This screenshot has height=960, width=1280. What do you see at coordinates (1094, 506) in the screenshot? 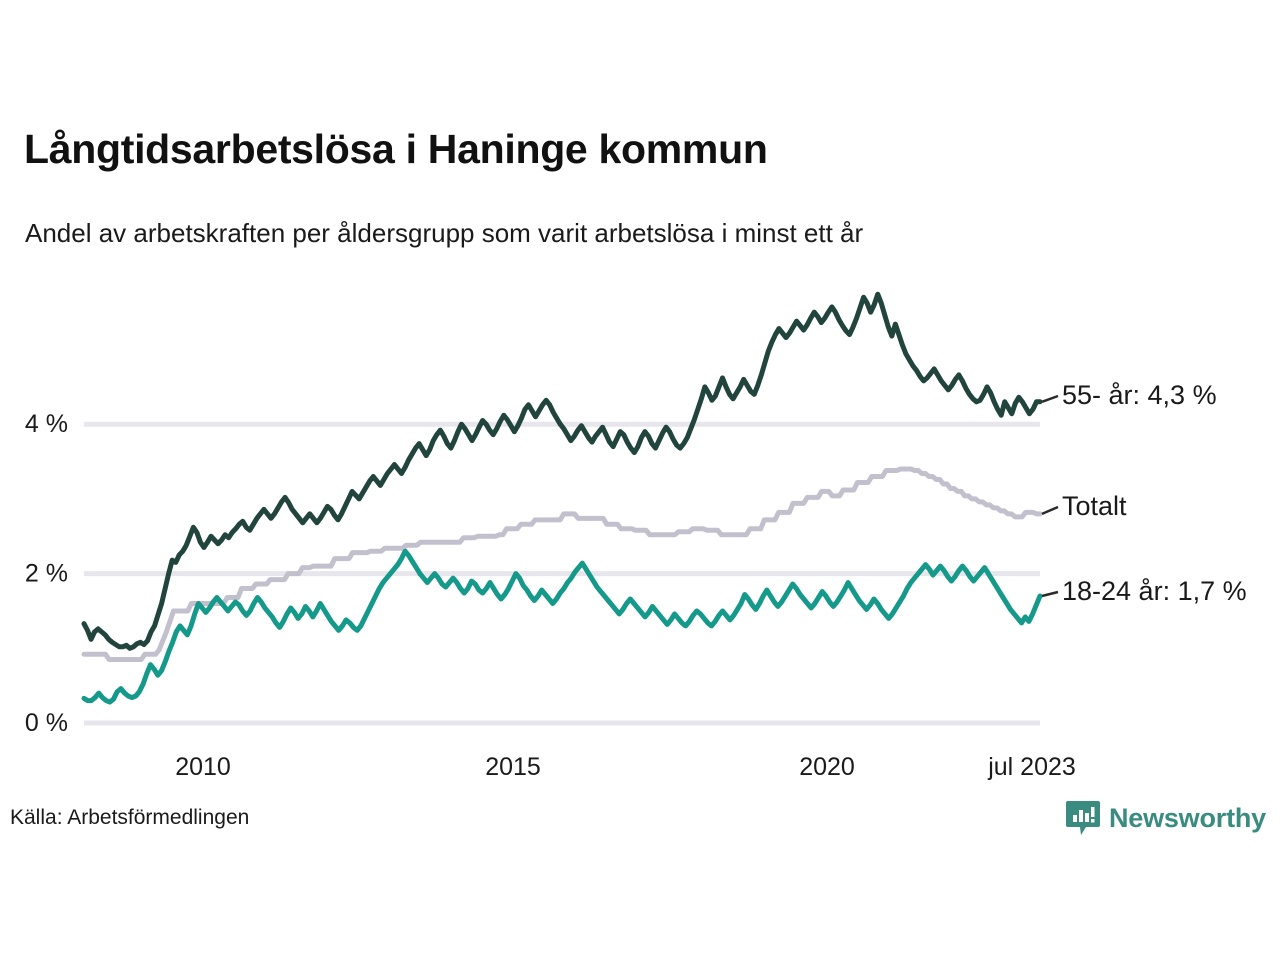
I see `series-label-2: Totalt` at bounding box center [1094, 506].